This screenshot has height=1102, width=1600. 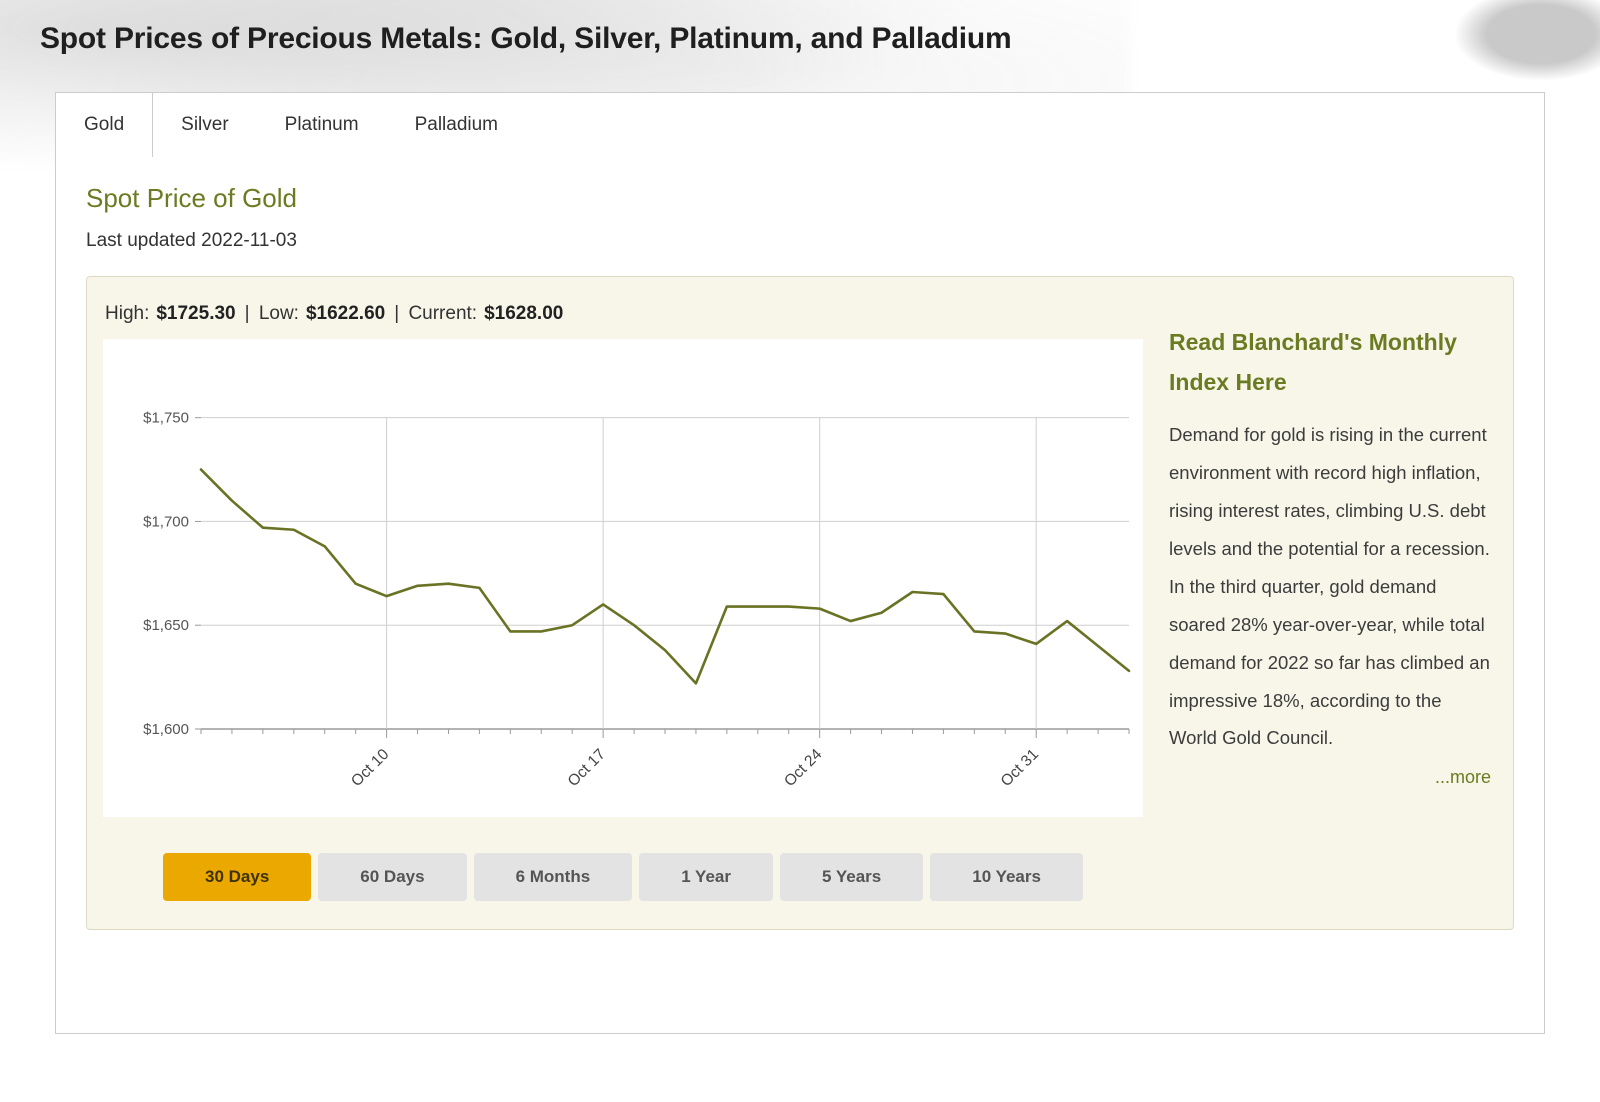 What do you see at coordinates (370, 768) in the screenshot?
I see `svg-text: Oct 10` at bounding box center [370, 768].